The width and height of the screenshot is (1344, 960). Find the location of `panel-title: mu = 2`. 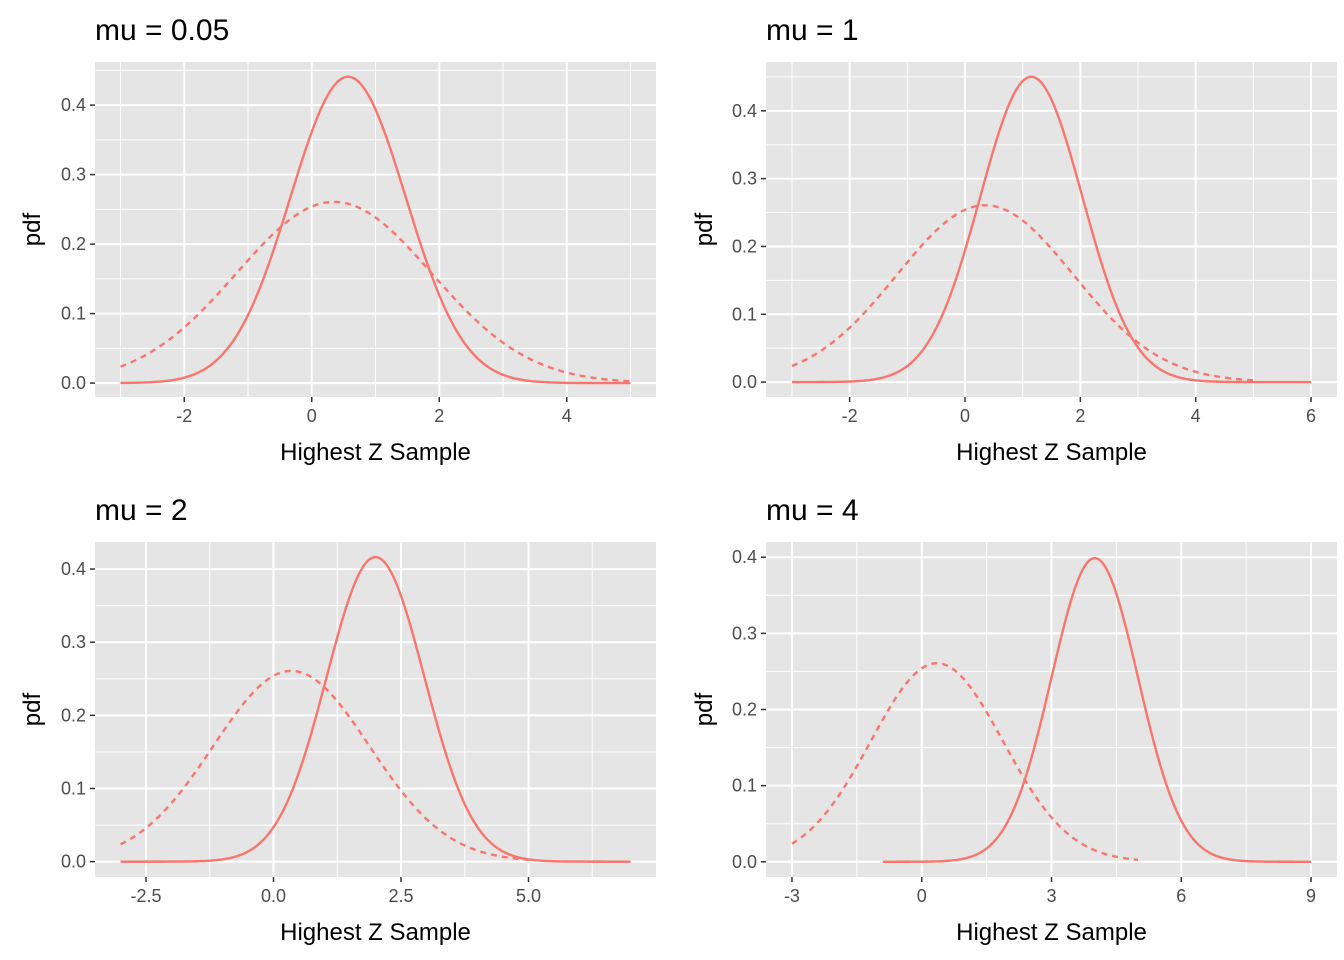

panel-title: mu = 2 is located at coordinates (141, 510).